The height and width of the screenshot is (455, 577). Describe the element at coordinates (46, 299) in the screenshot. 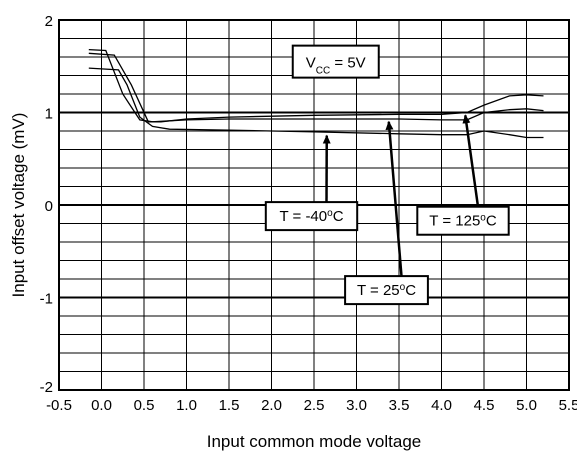

I see `y-tick-label: -1` at that location.